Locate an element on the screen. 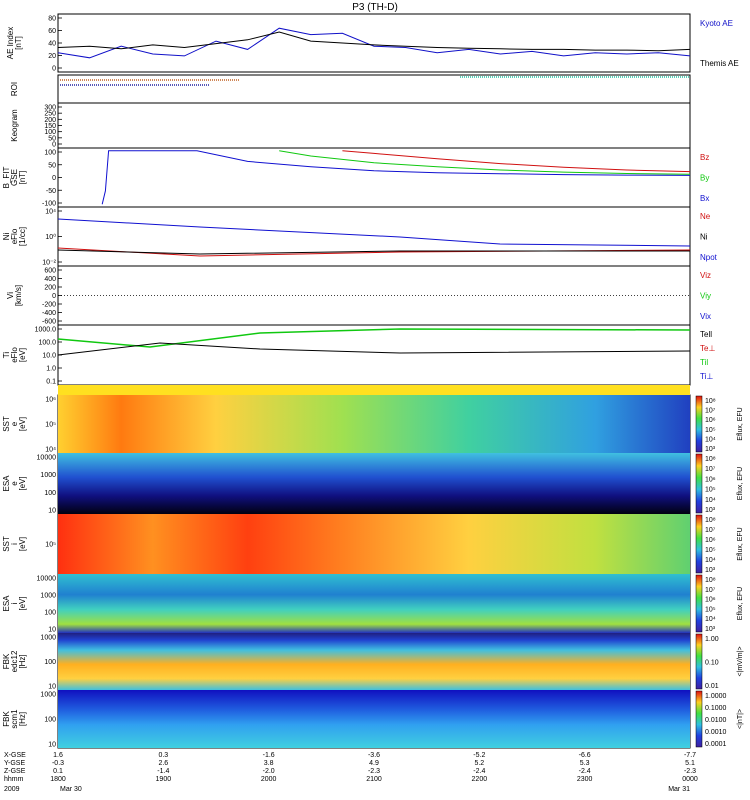 Image resolution: width=750 pixels, height=800 pixels. x-tick-label: 4.9 is located at coordinates (374, 763).